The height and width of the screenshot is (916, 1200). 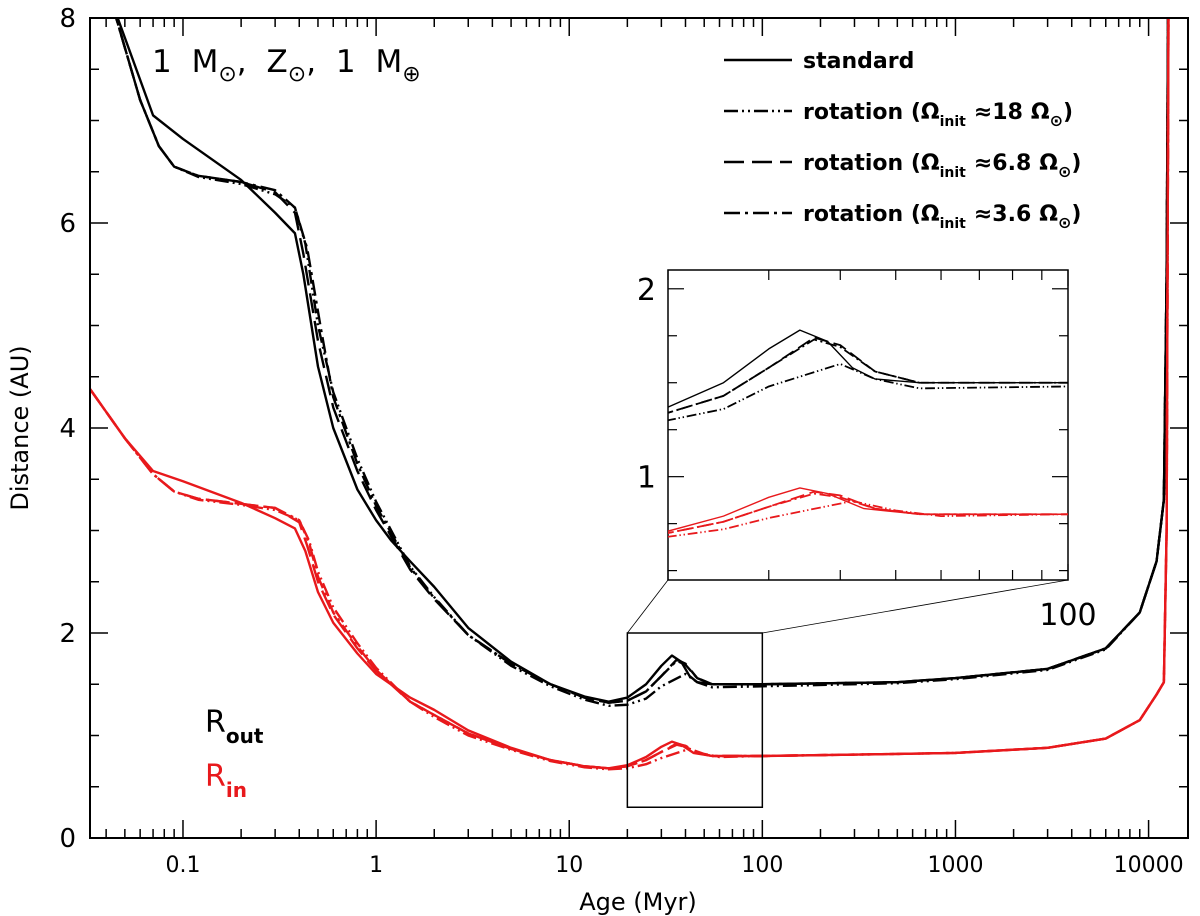 I want to click on legend-label-dashdotdot: rotation (Ωinit ≈18 Ω⊙), so click(x=938, y=115).